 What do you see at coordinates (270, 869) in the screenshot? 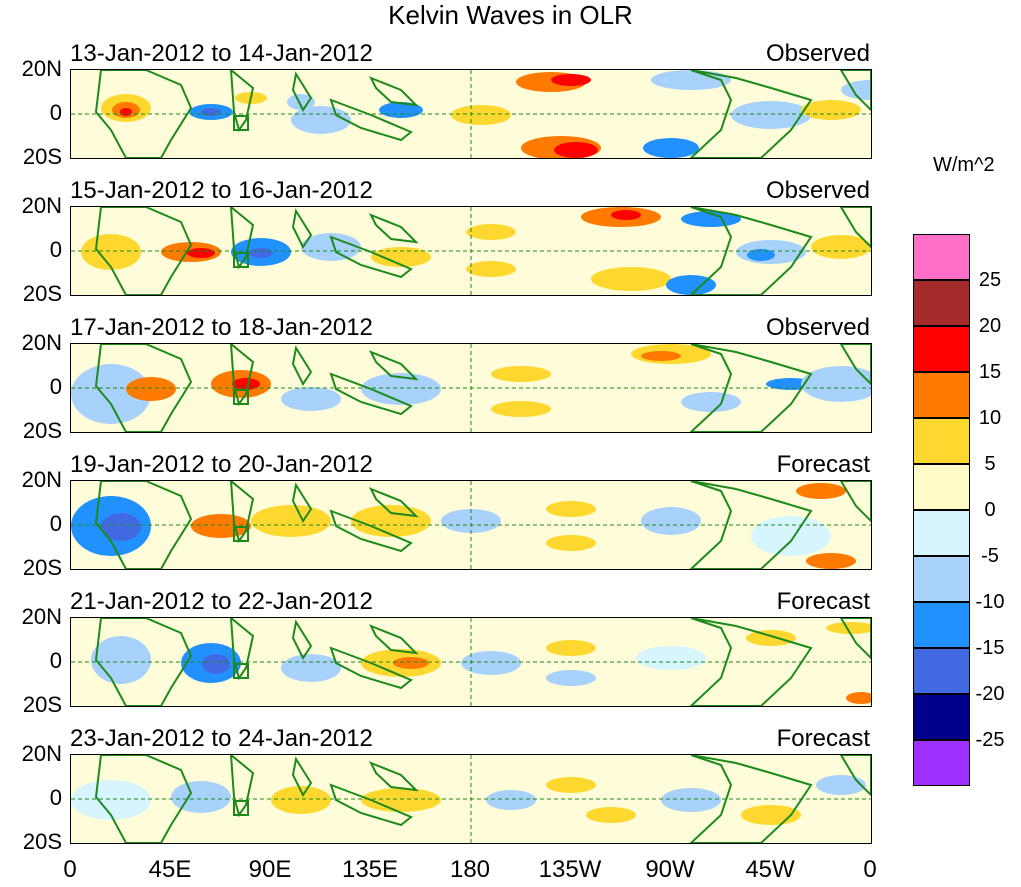
I see `longitude-label: 90E` at bounding box center [270, 869].